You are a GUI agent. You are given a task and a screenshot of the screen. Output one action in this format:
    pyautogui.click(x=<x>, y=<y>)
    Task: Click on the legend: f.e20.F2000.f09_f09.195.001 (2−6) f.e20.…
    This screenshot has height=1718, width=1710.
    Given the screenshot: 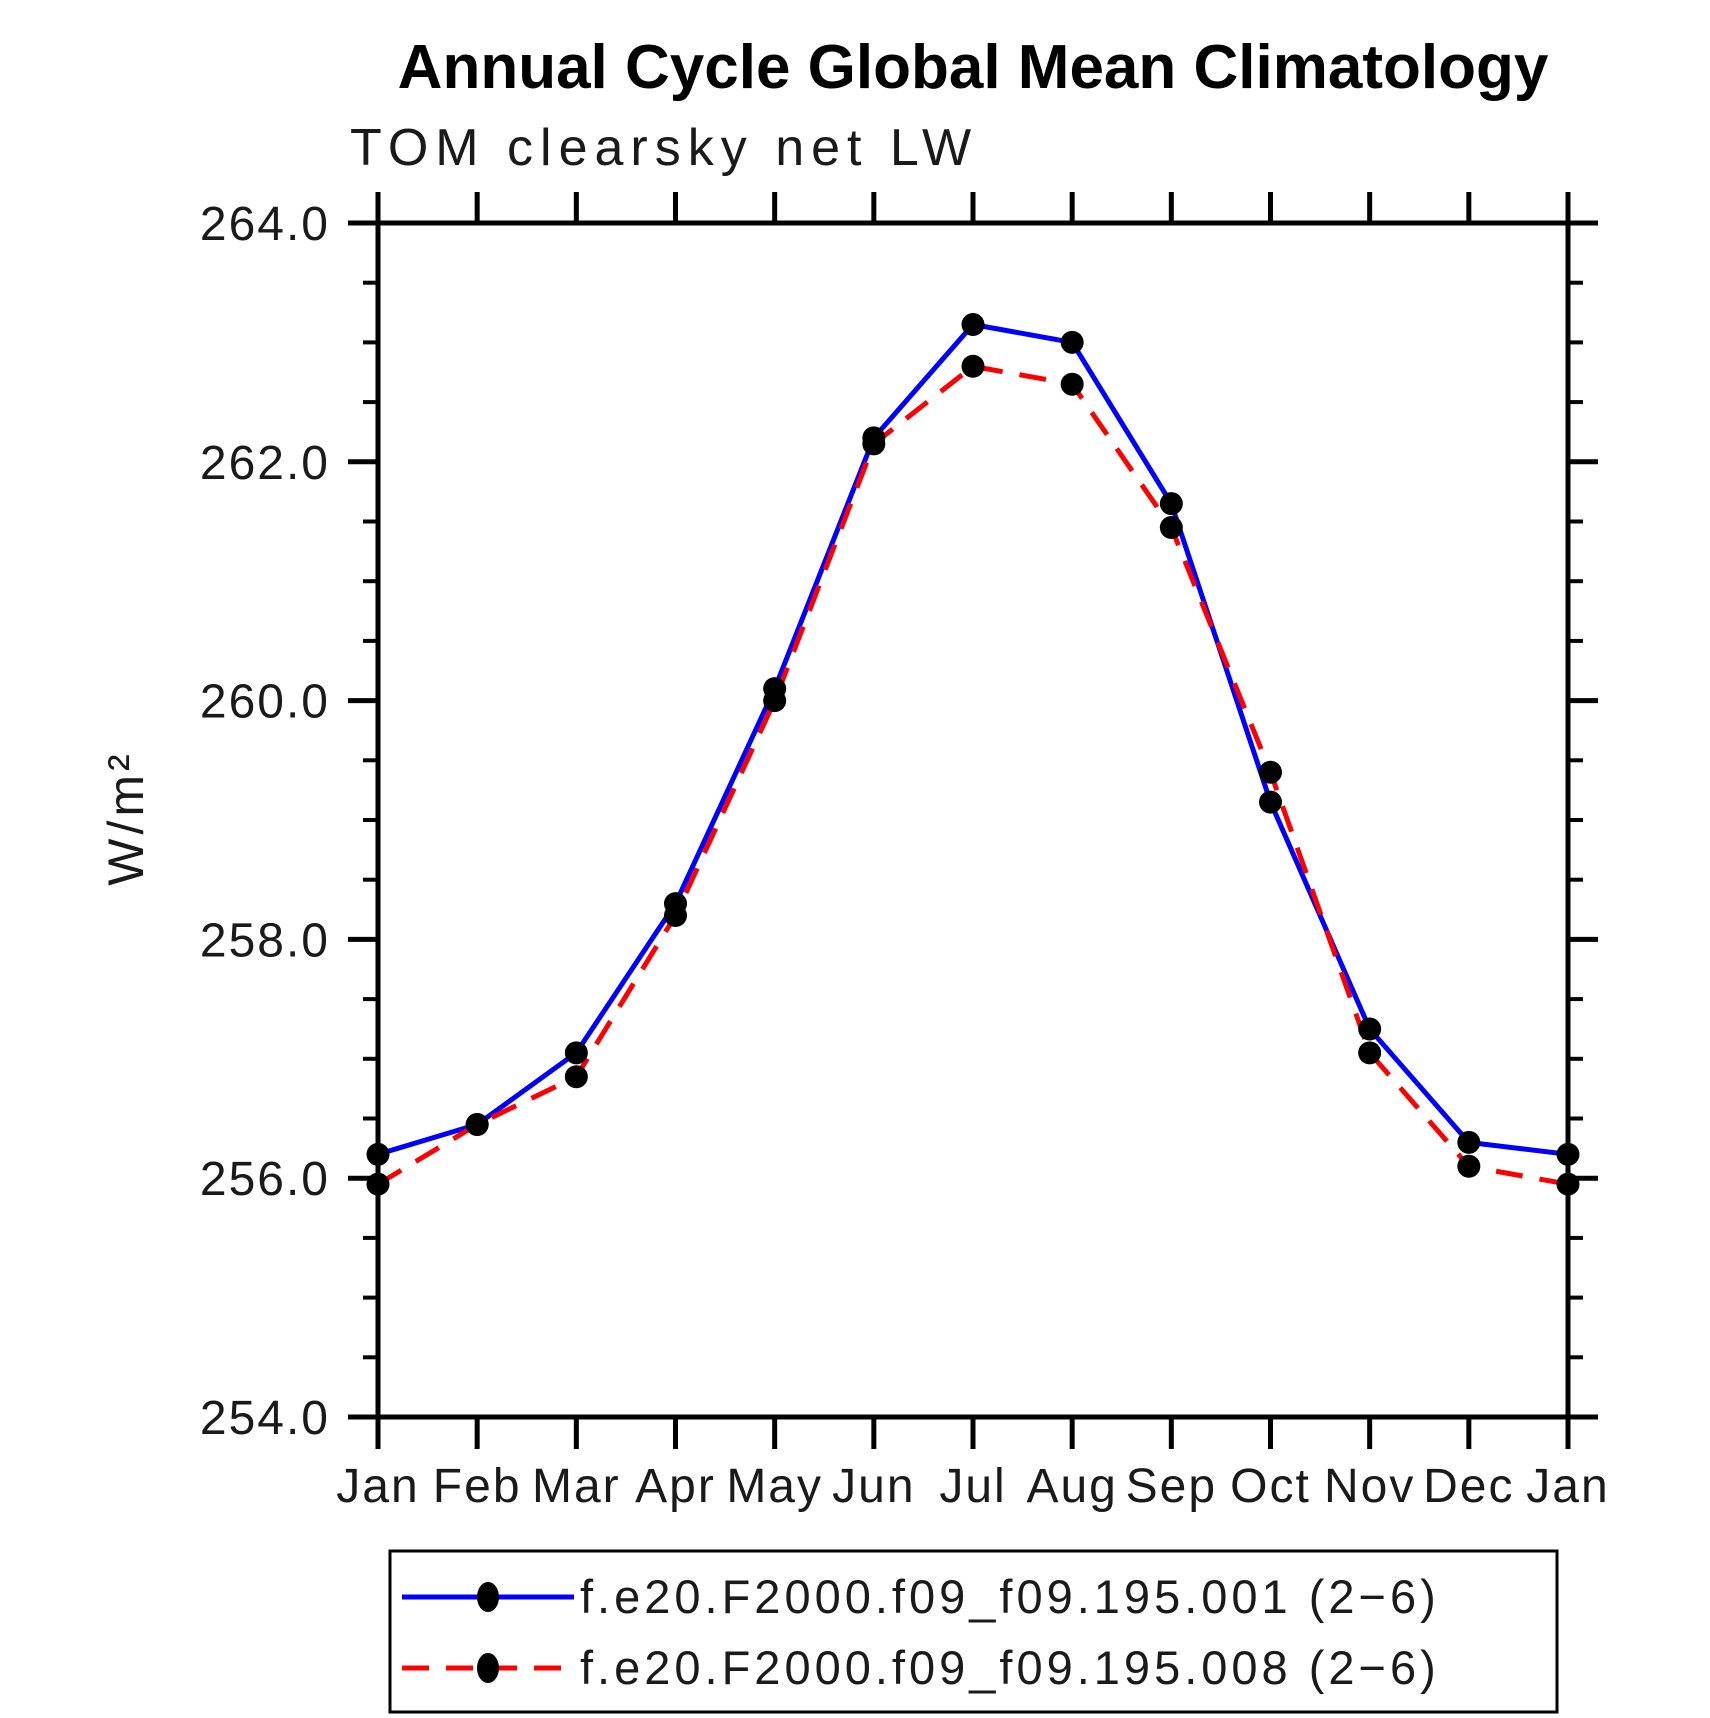 What is the action you would take?
    pyautogui.click(x=973, y=1631)
    